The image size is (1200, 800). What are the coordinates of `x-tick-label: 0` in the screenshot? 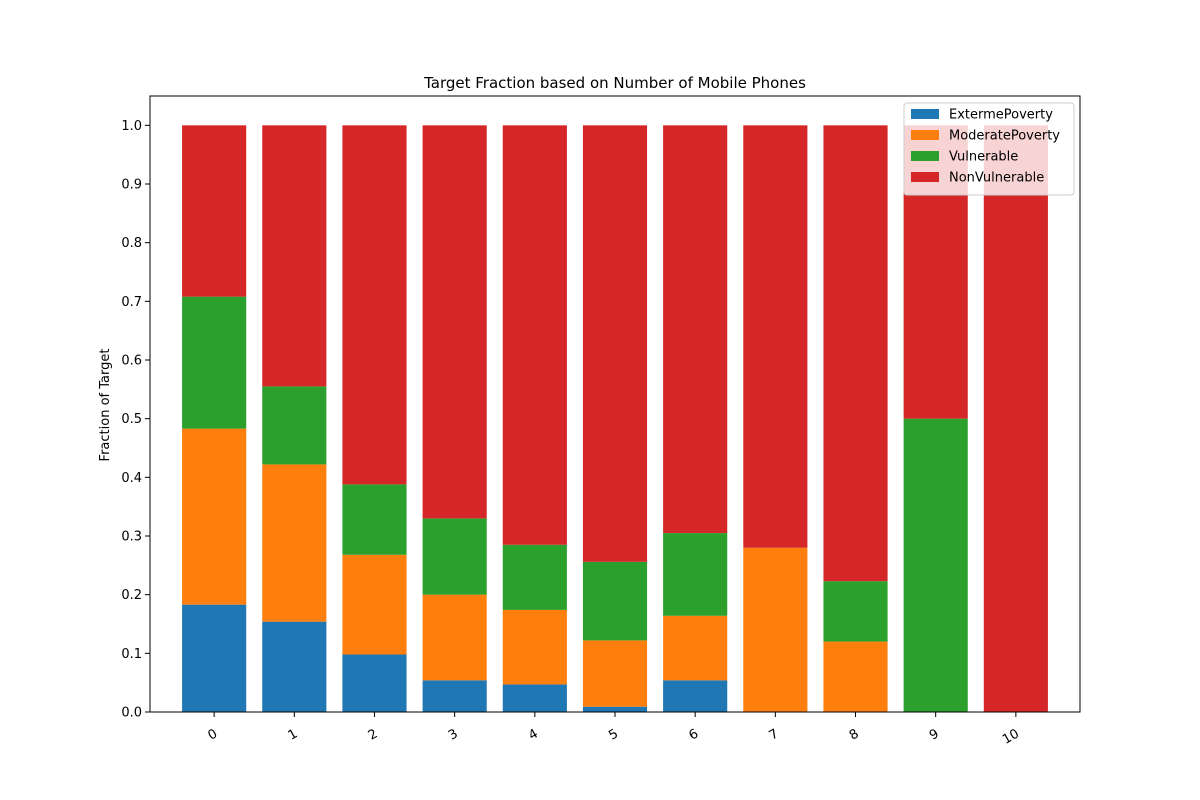 It's located at (212, 734).